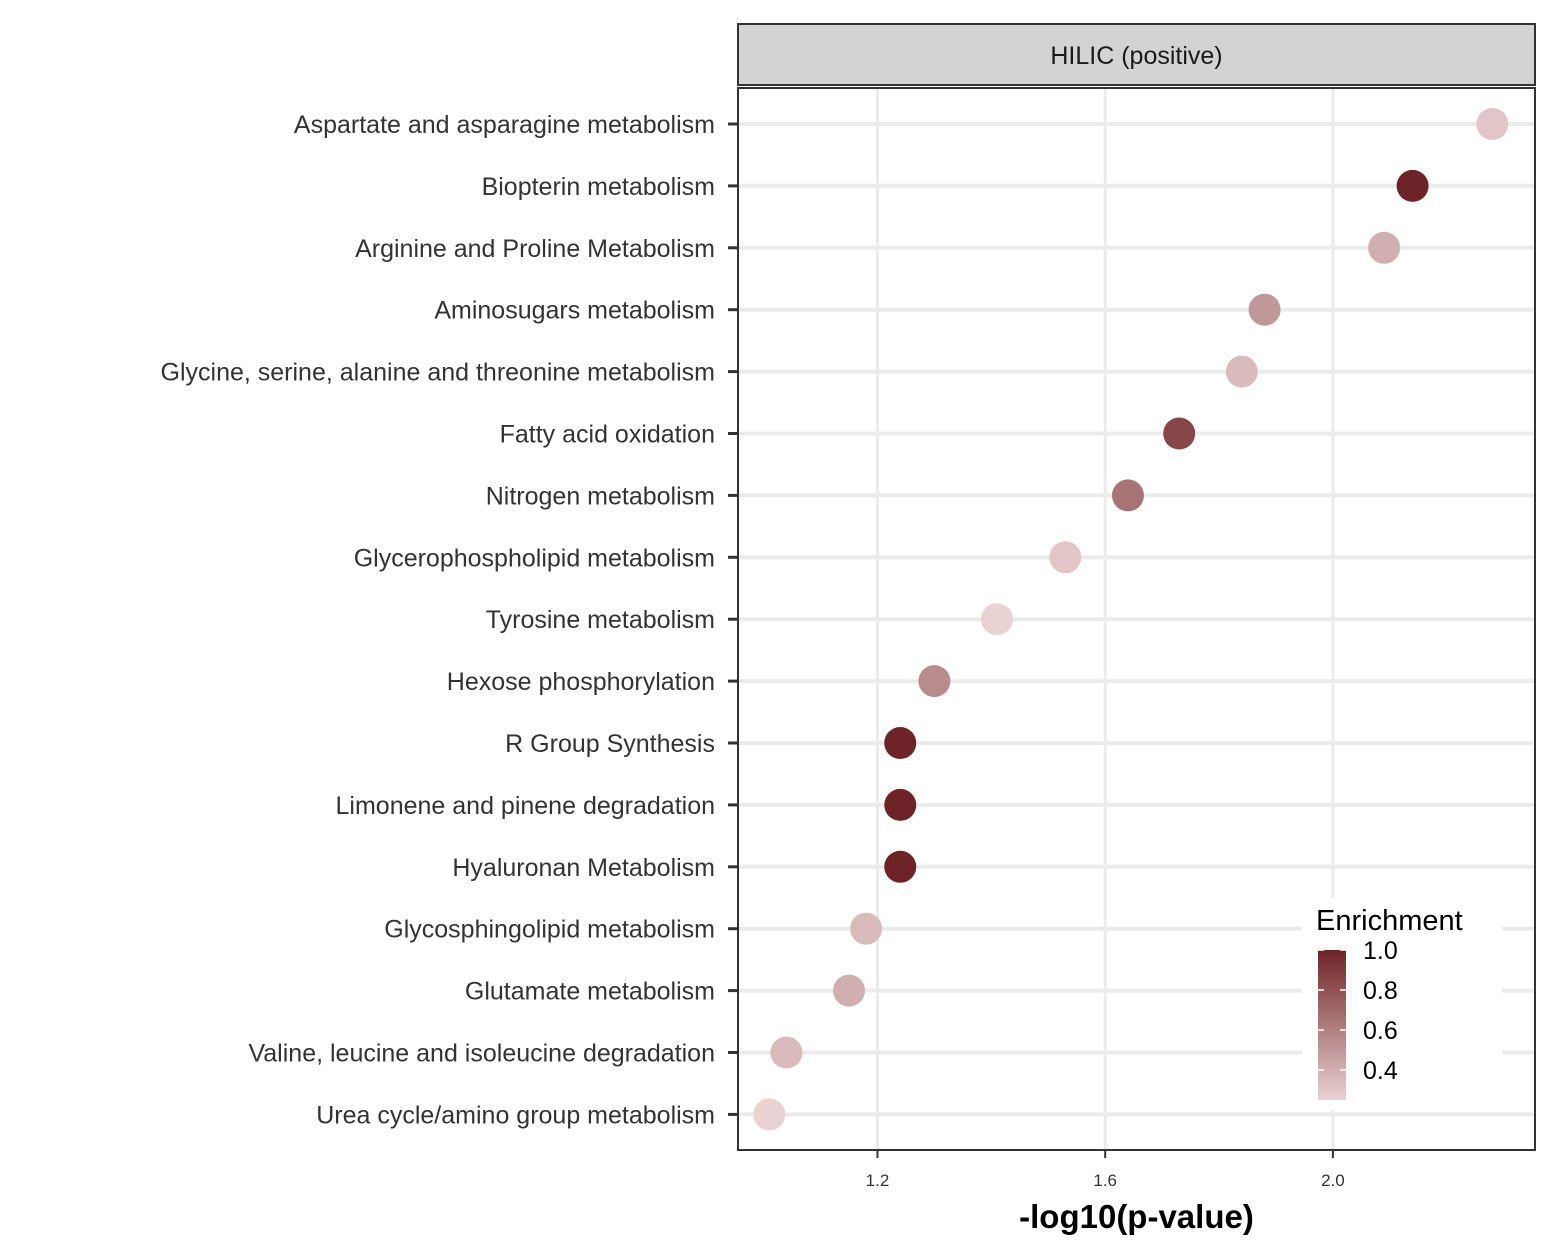  I want to click on y-category-label: Nitrogen metabolism, so click(600, 496).